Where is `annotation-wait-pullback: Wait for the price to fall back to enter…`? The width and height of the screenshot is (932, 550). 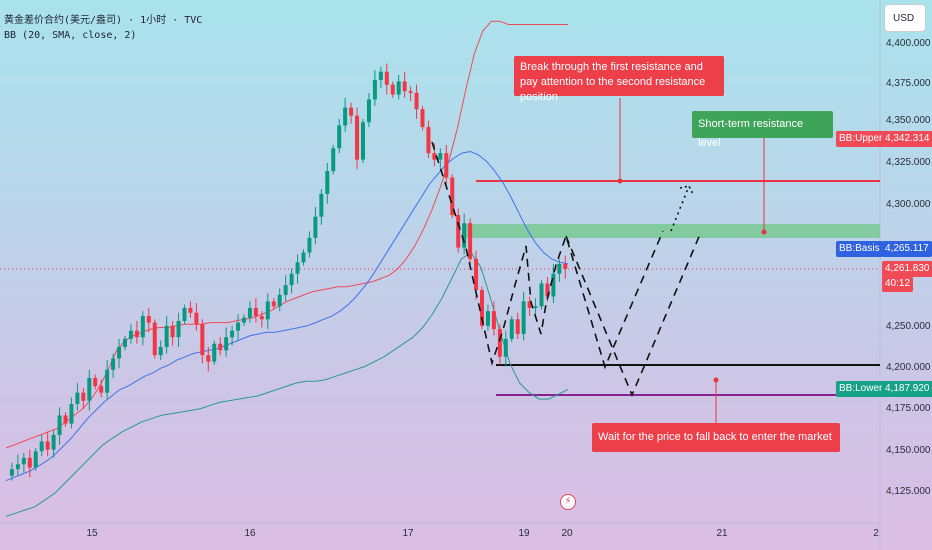 annotation-wait-pullback: Wait for the price to fall back to enter… is located at coordinates (716, 437).